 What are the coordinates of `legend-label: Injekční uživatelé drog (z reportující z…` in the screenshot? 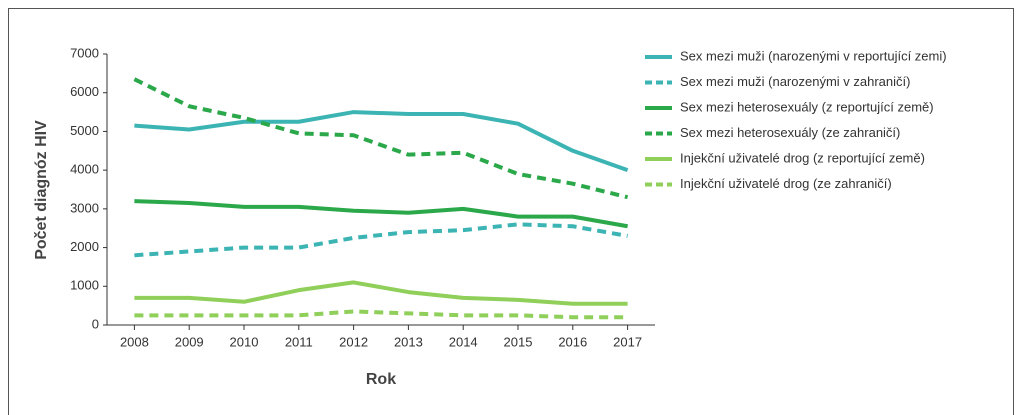 It's located at (802, 157).